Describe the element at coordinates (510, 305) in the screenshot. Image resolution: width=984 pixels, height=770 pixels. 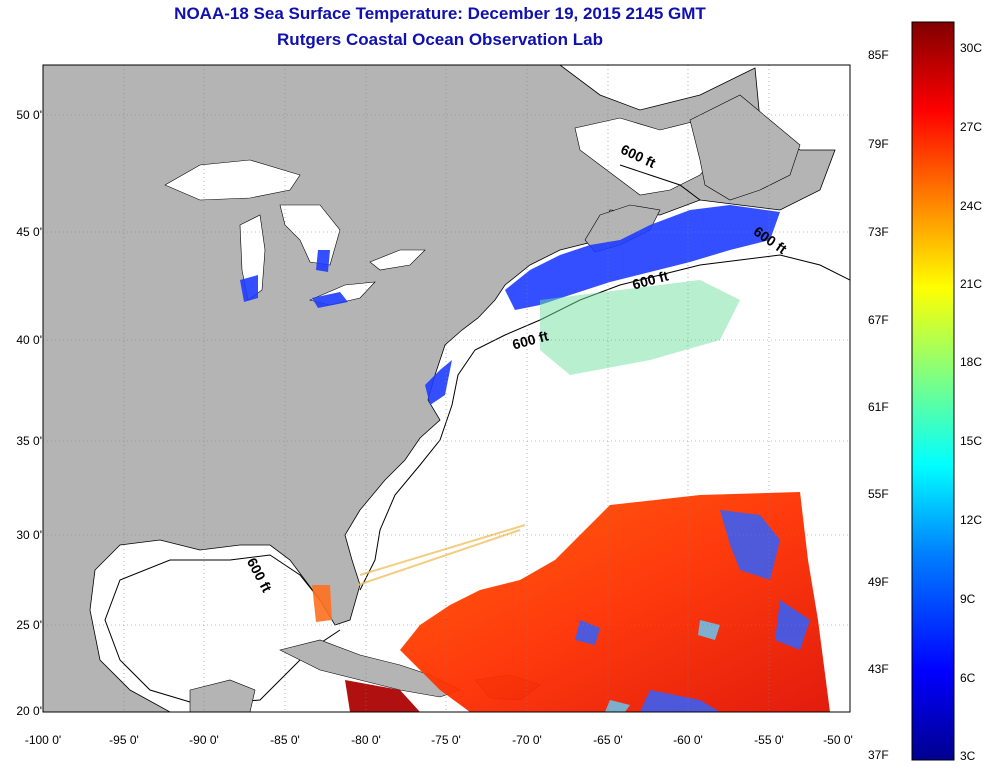
I see `sst-cold-shelf` at that location.